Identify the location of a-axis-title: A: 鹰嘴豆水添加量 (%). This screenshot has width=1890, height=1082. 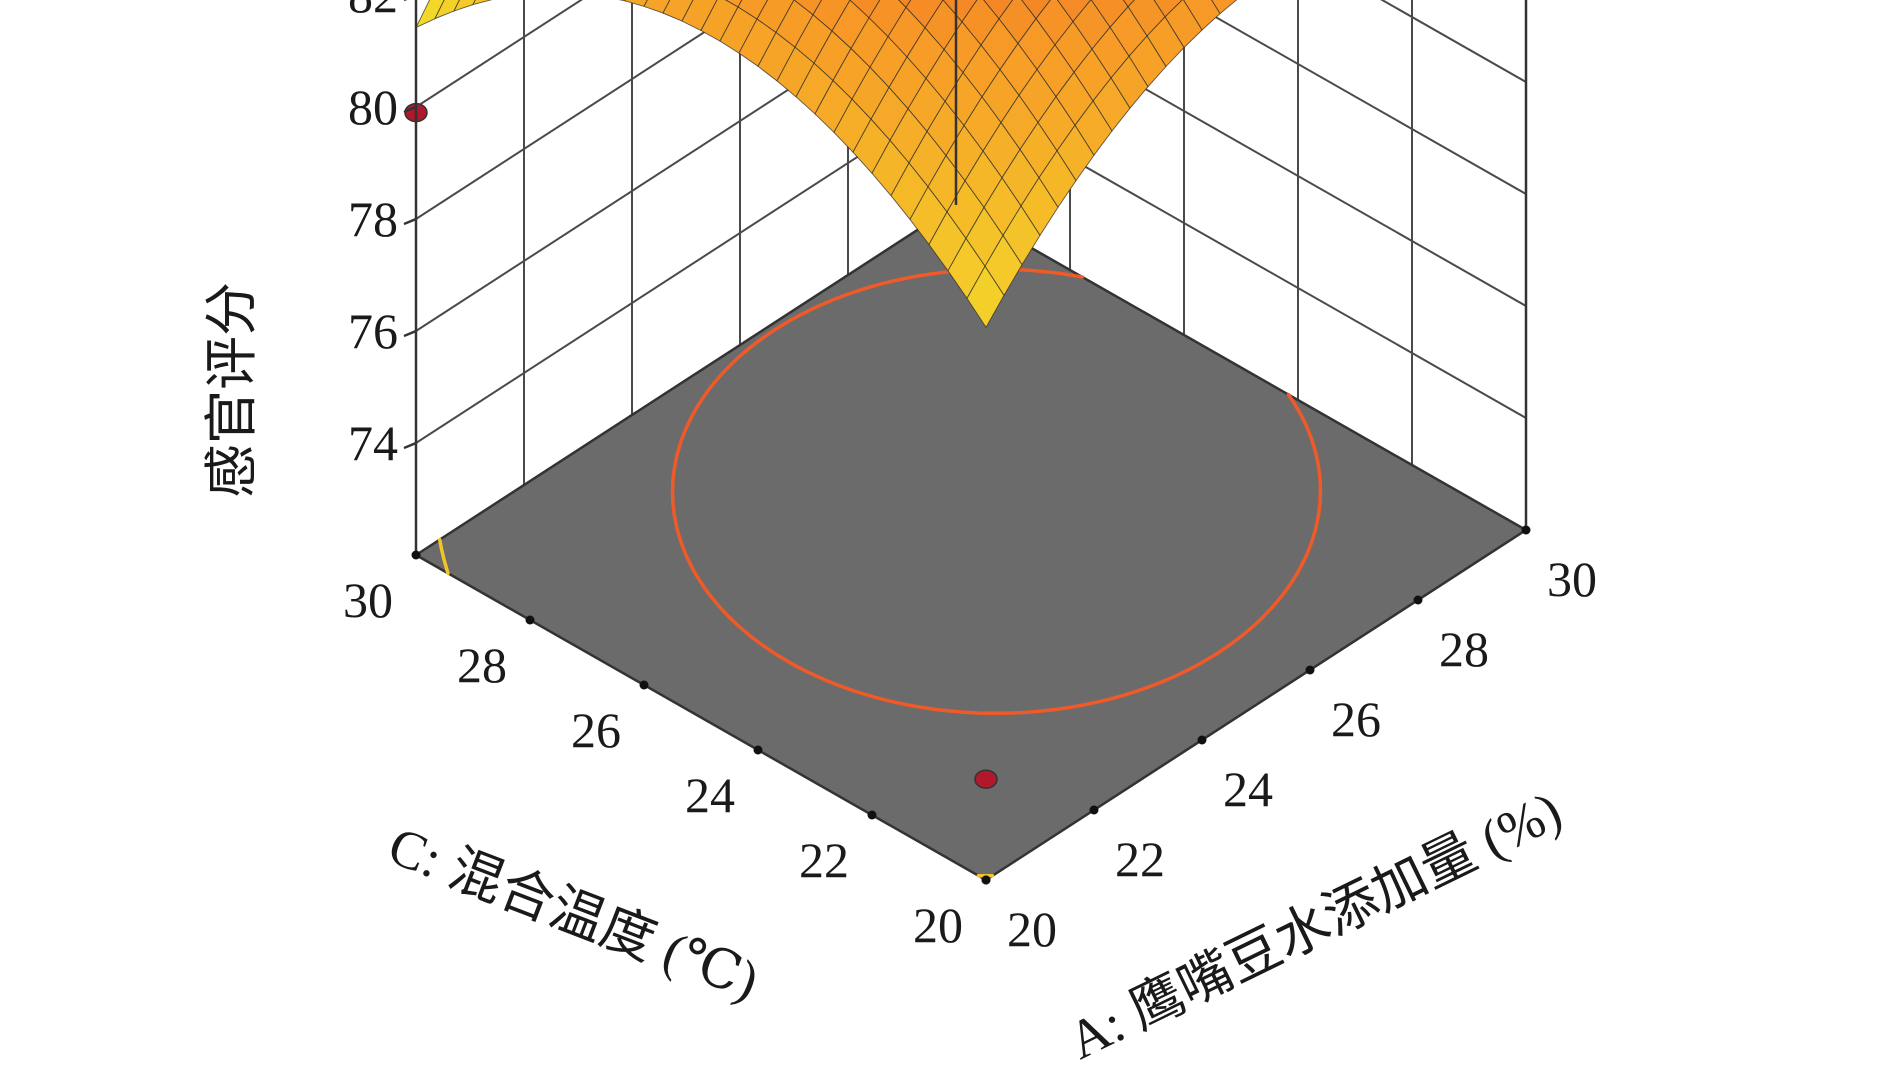
(1315, 925).